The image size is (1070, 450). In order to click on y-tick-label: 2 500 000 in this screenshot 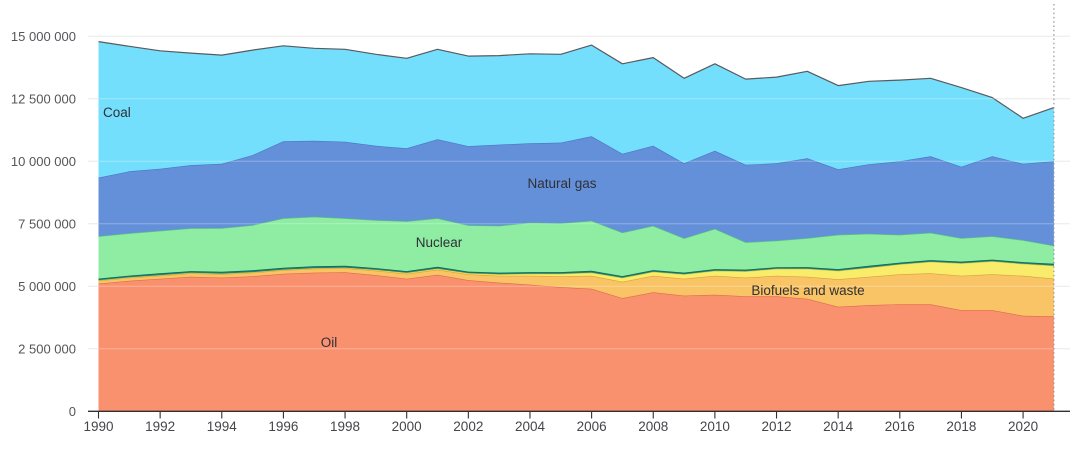, I will do `click(47, 348)`.